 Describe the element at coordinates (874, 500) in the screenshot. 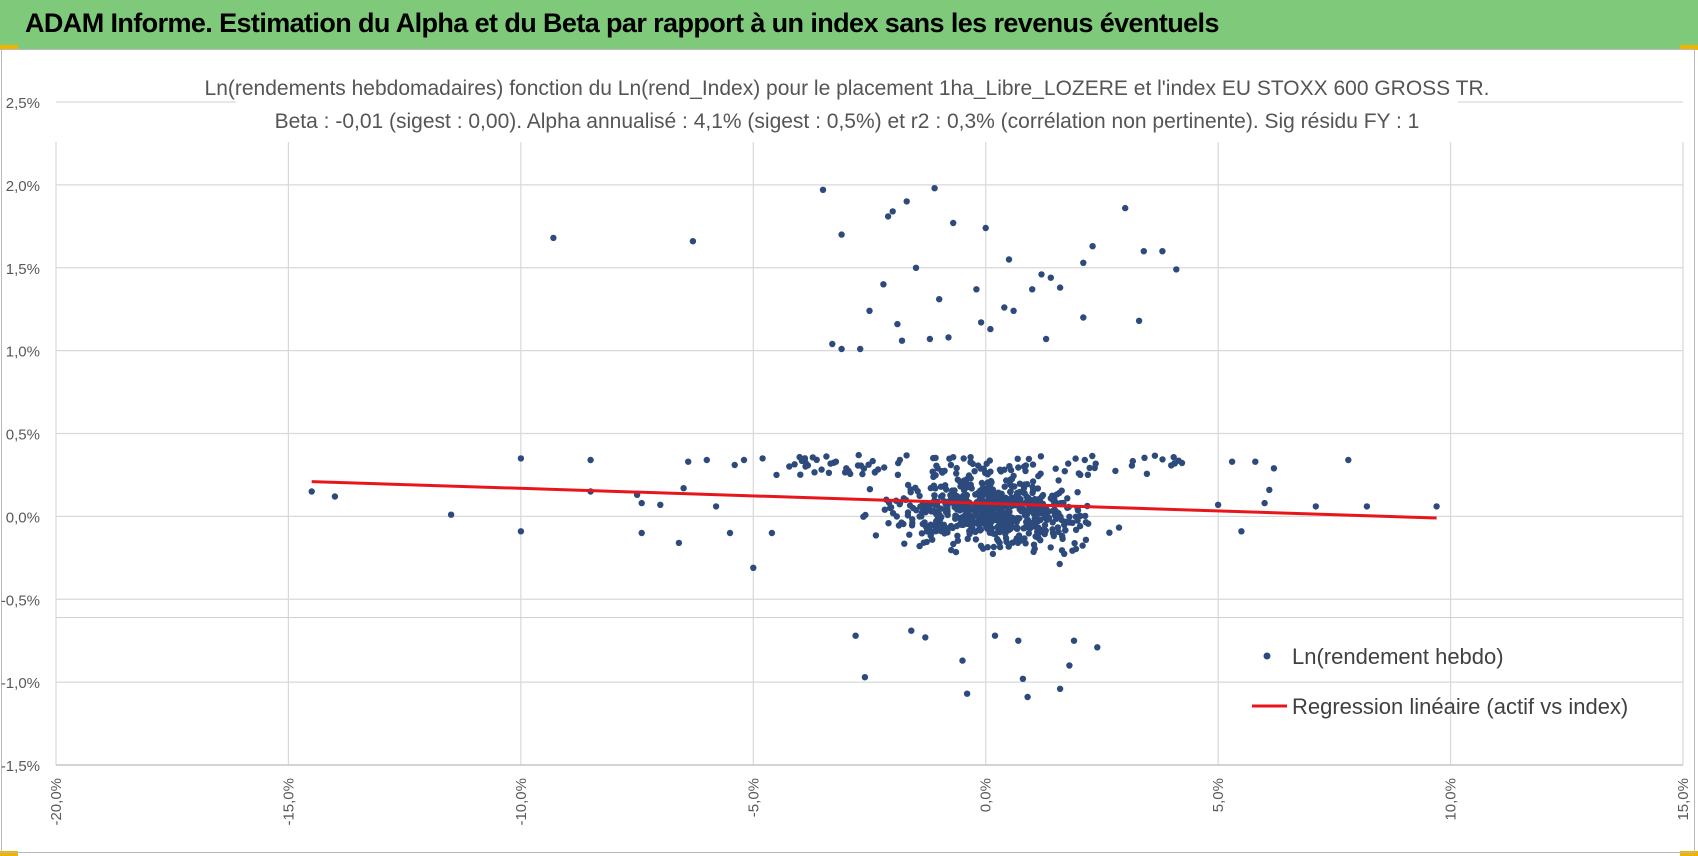

I see `regression-line-group` at that location.